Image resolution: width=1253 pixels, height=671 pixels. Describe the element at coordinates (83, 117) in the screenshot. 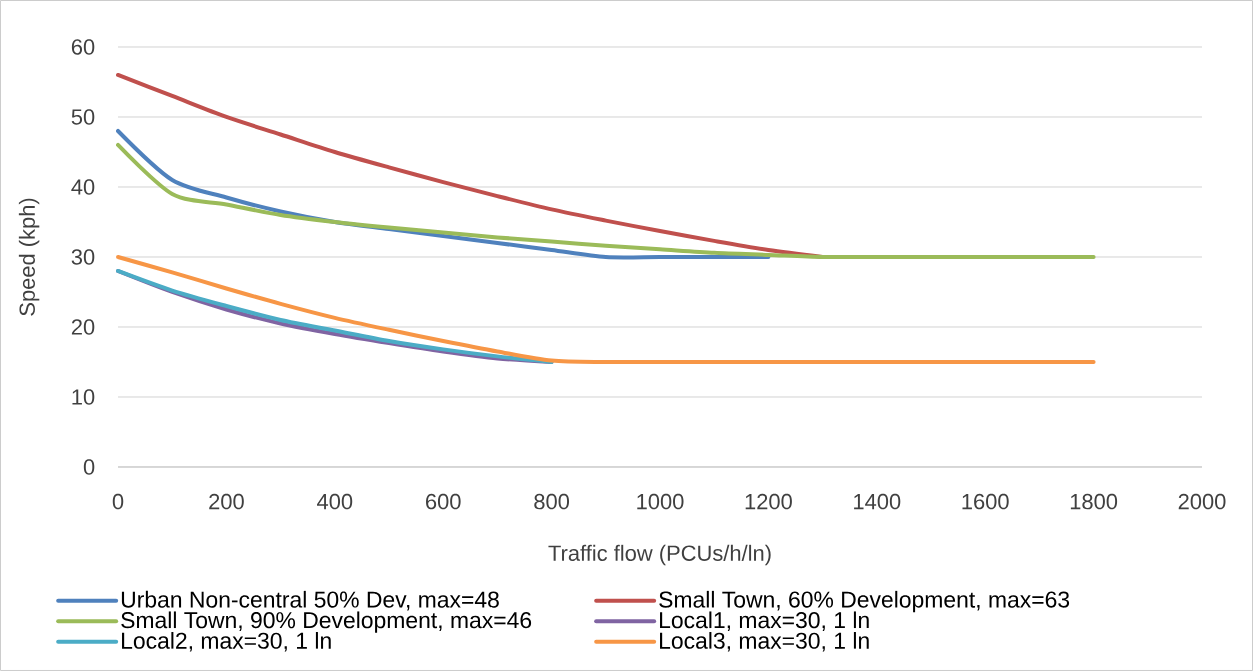

I see `y-tick-label: 50` at that location.